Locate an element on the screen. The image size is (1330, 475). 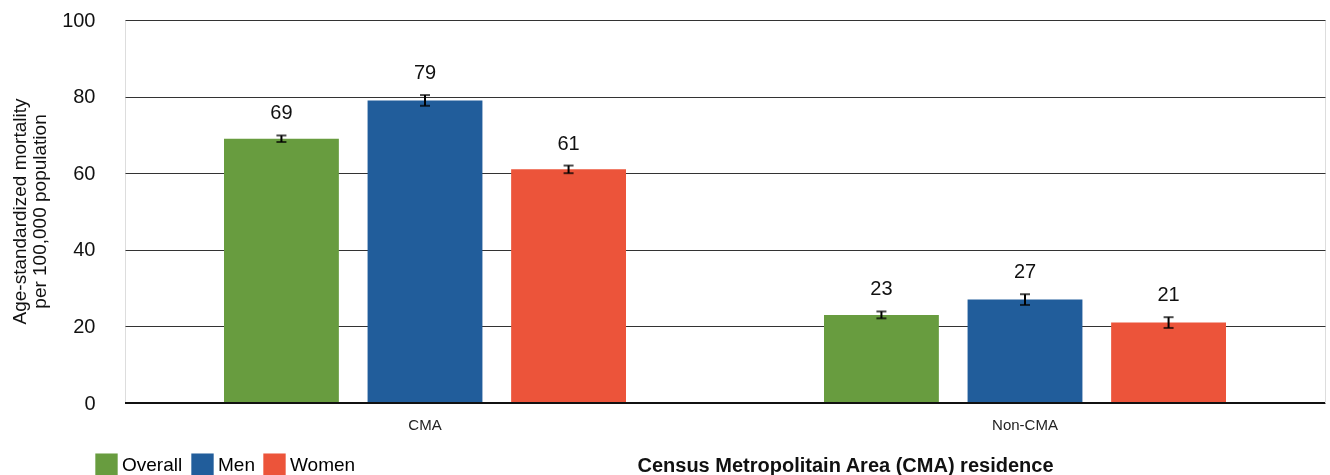
data-label: 21 is located at coordinates (1168, 294).